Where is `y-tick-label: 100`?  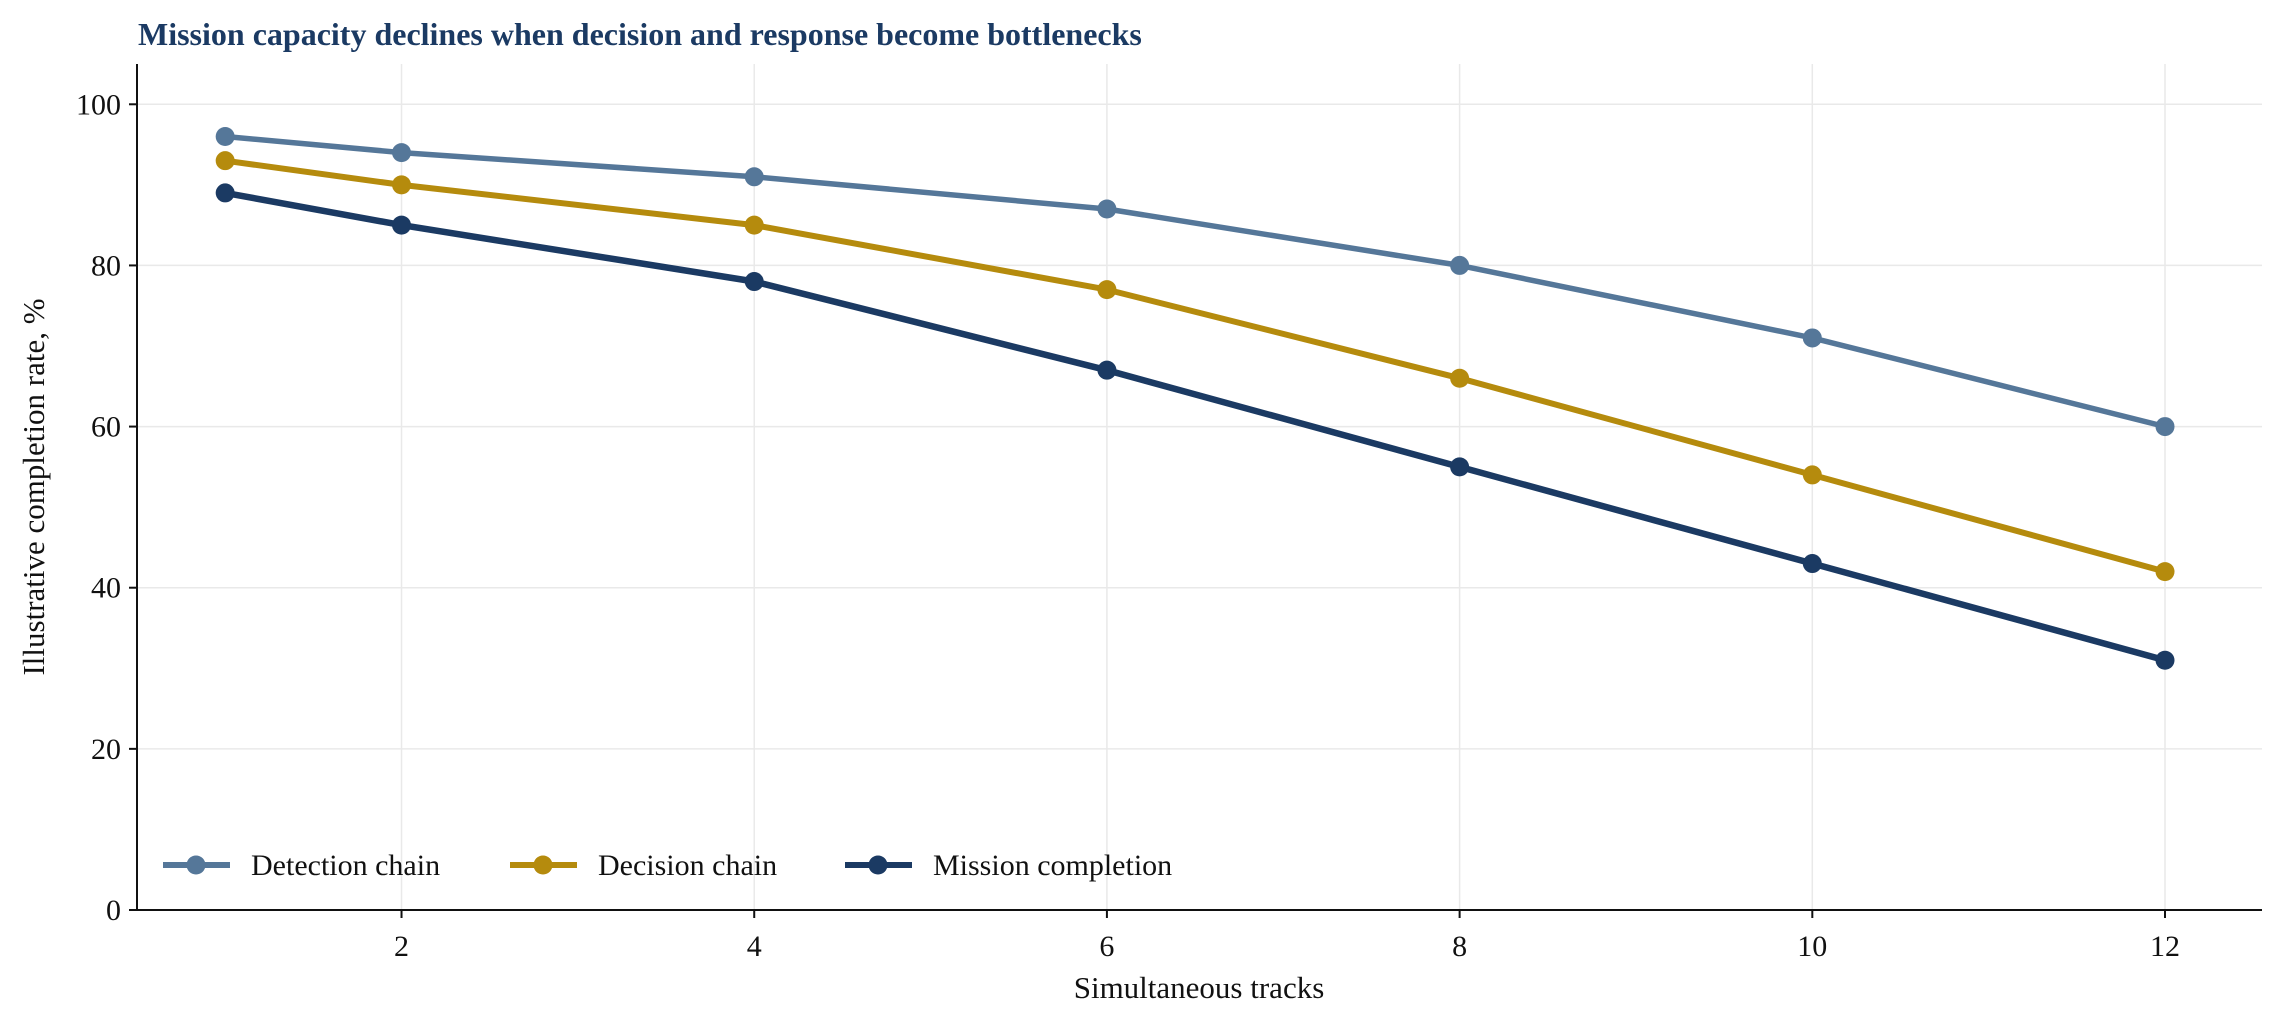 y-tick-label: 100 is located at coordinates (98, 104).